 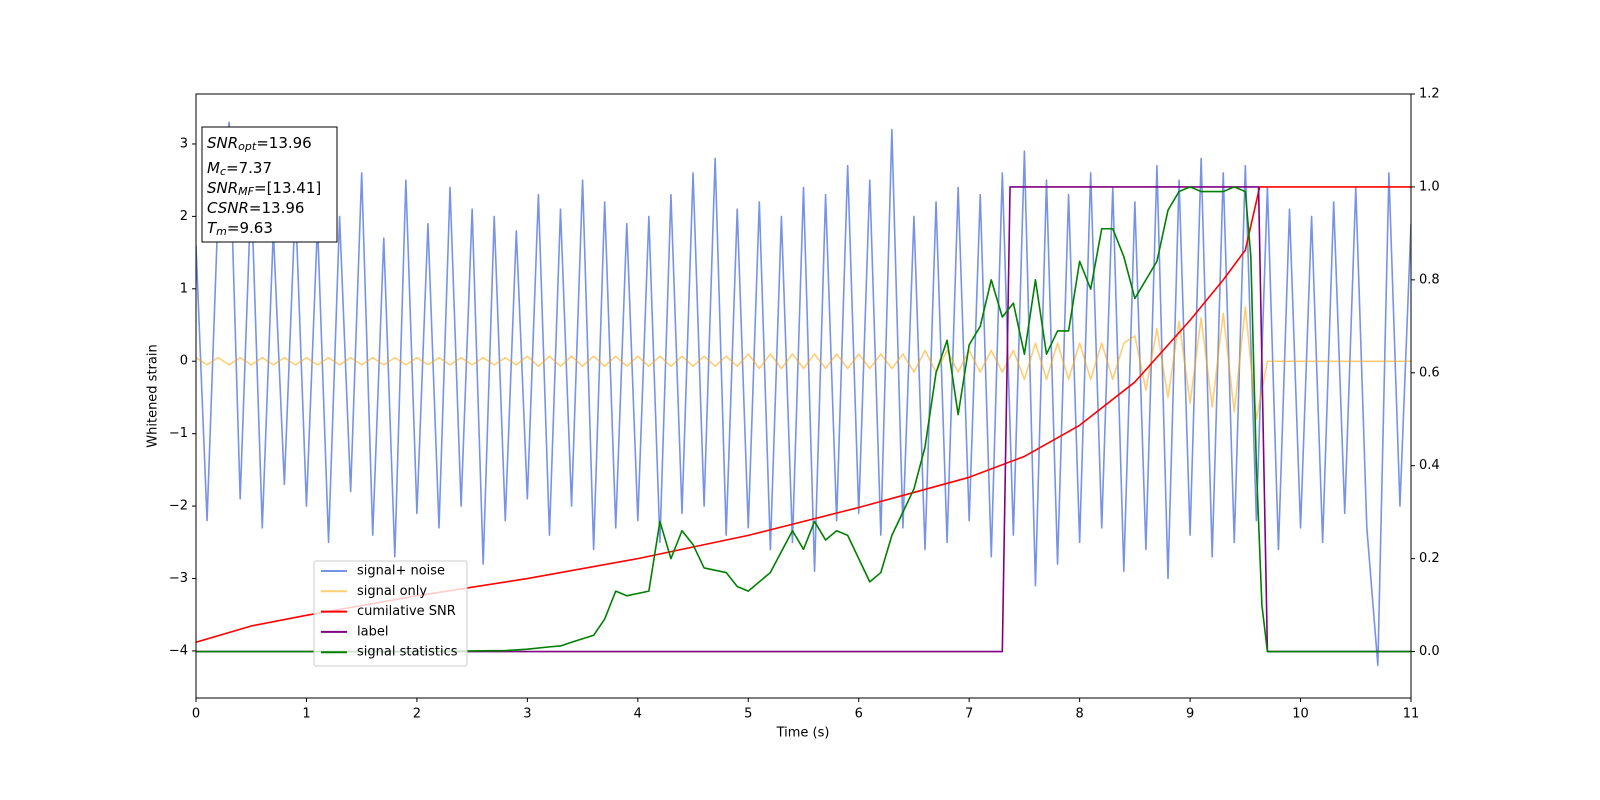 What do you see at coordinates (184, 288) in the screenshot?
I see `y-tick-label: 1` at bounding box center [184, 288].